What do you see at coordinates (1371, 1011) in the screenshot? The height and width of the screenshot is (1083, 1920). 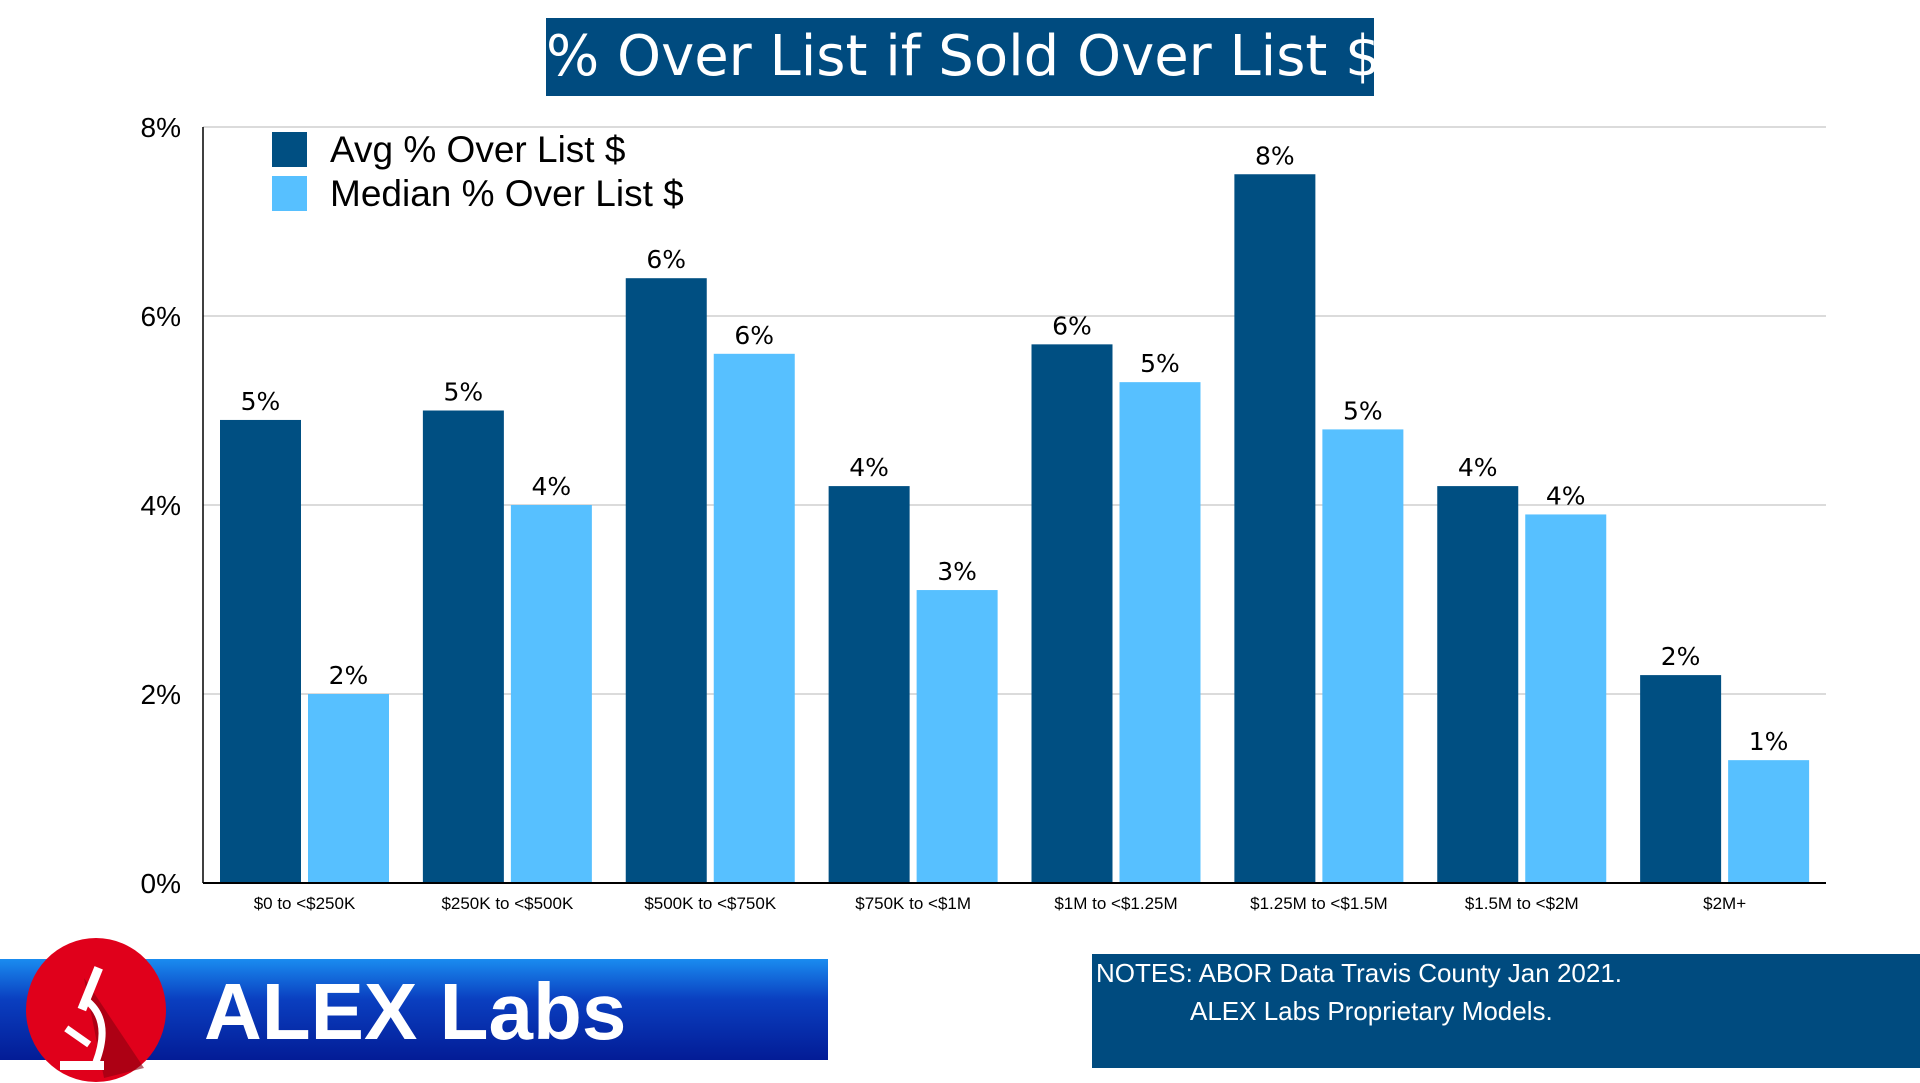 I see `notes-line-2: ALEX Labs Proprietary Models.` at bounding box center [1371, 1011].